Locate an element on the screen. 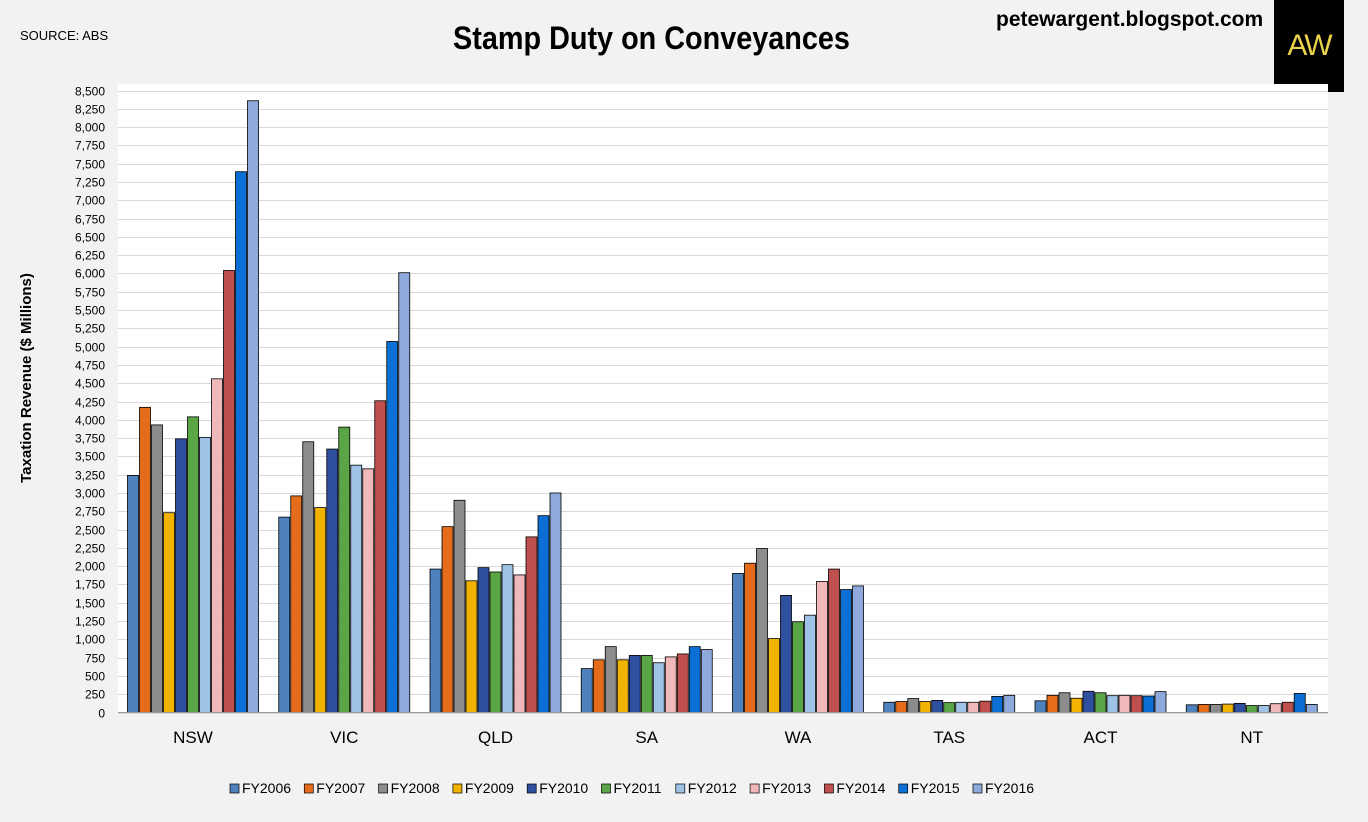  bar-act-fy2006 is located at coordinates (1040, 706).